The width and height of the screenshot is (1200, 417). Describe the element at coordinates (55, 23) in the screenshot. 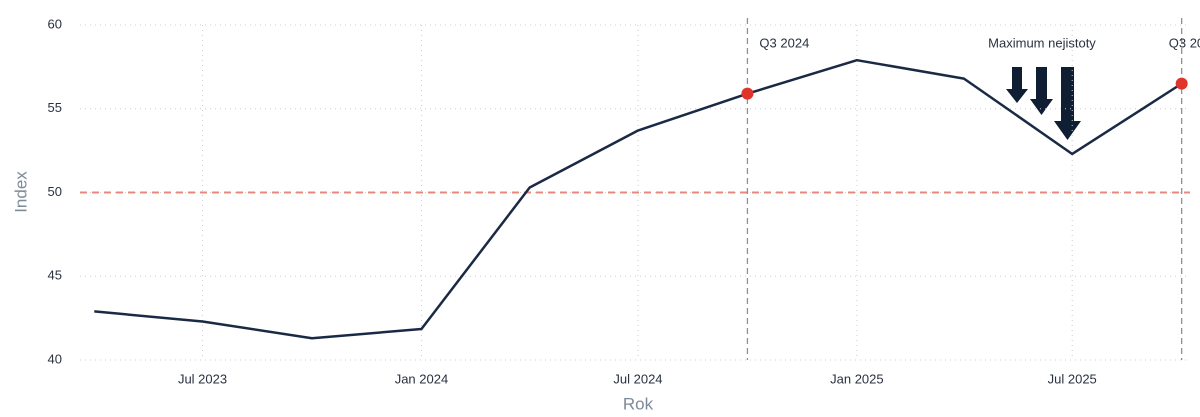

I see `y-tick-label: 60` at that location.